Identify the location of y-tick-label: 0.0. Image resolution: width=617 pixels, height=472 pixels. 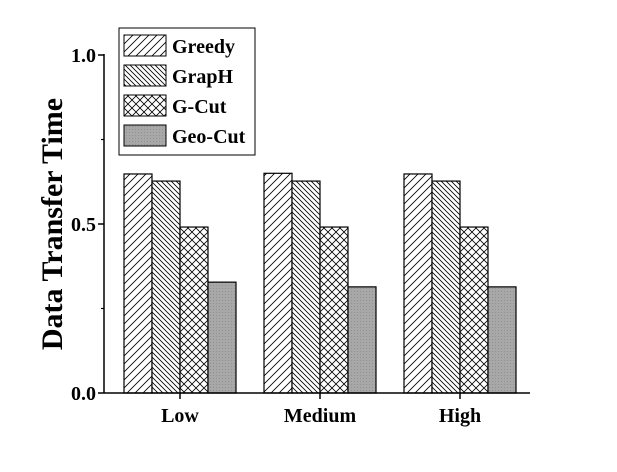
(83, 394).